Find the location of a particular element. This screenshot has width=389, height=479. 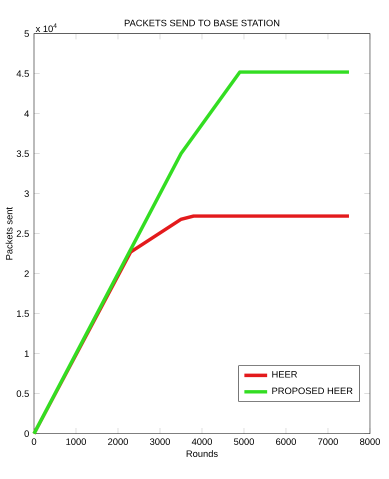

y-tick-label: 3 is located at coordinates (26, 193).